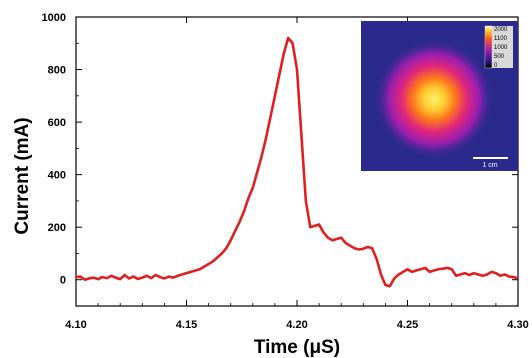 This screenshot has height=358, width=532. Describe the element at coordinates (407, 325) in the screenshot. I see `x-tick-label: 4.25` at that location.